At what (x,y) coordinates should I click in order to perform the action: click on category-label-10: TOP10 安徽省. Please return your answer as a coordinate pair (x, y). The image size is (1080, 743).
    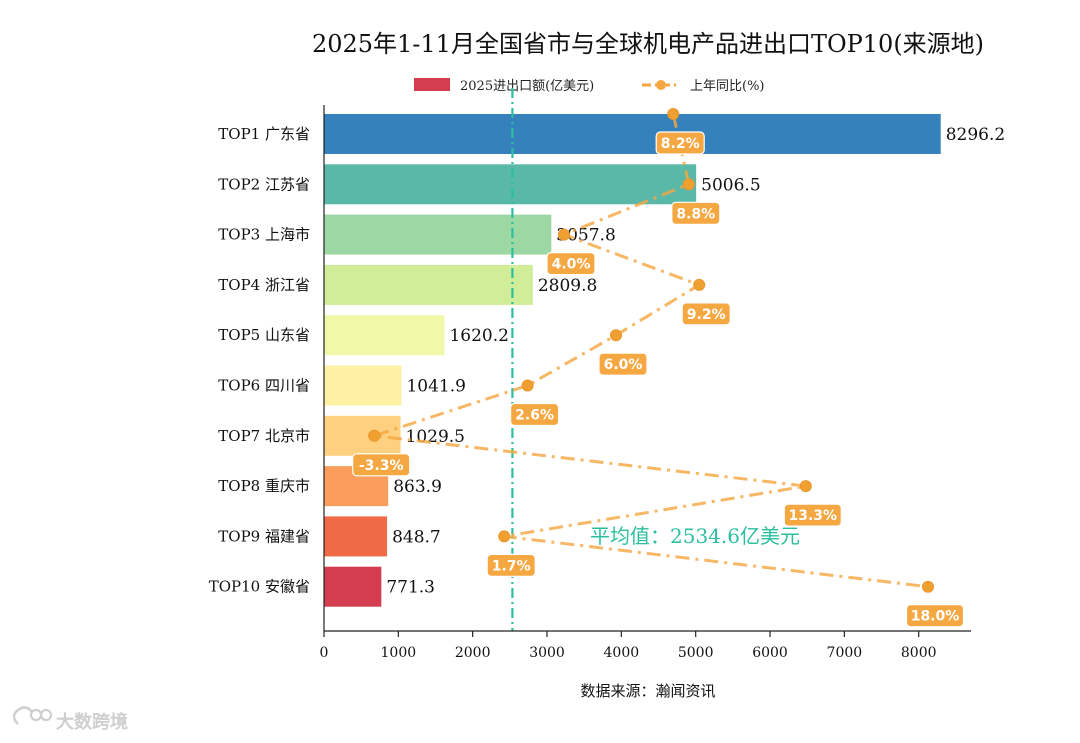
    Looking at the image, I should click on (259, 587).